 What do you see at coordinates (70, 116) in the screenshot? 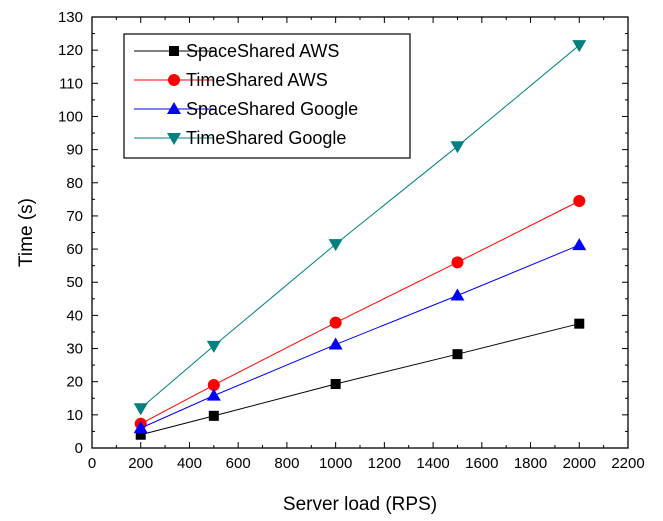
I see `y-tick-label: 100` at bounding box center [70, 116].